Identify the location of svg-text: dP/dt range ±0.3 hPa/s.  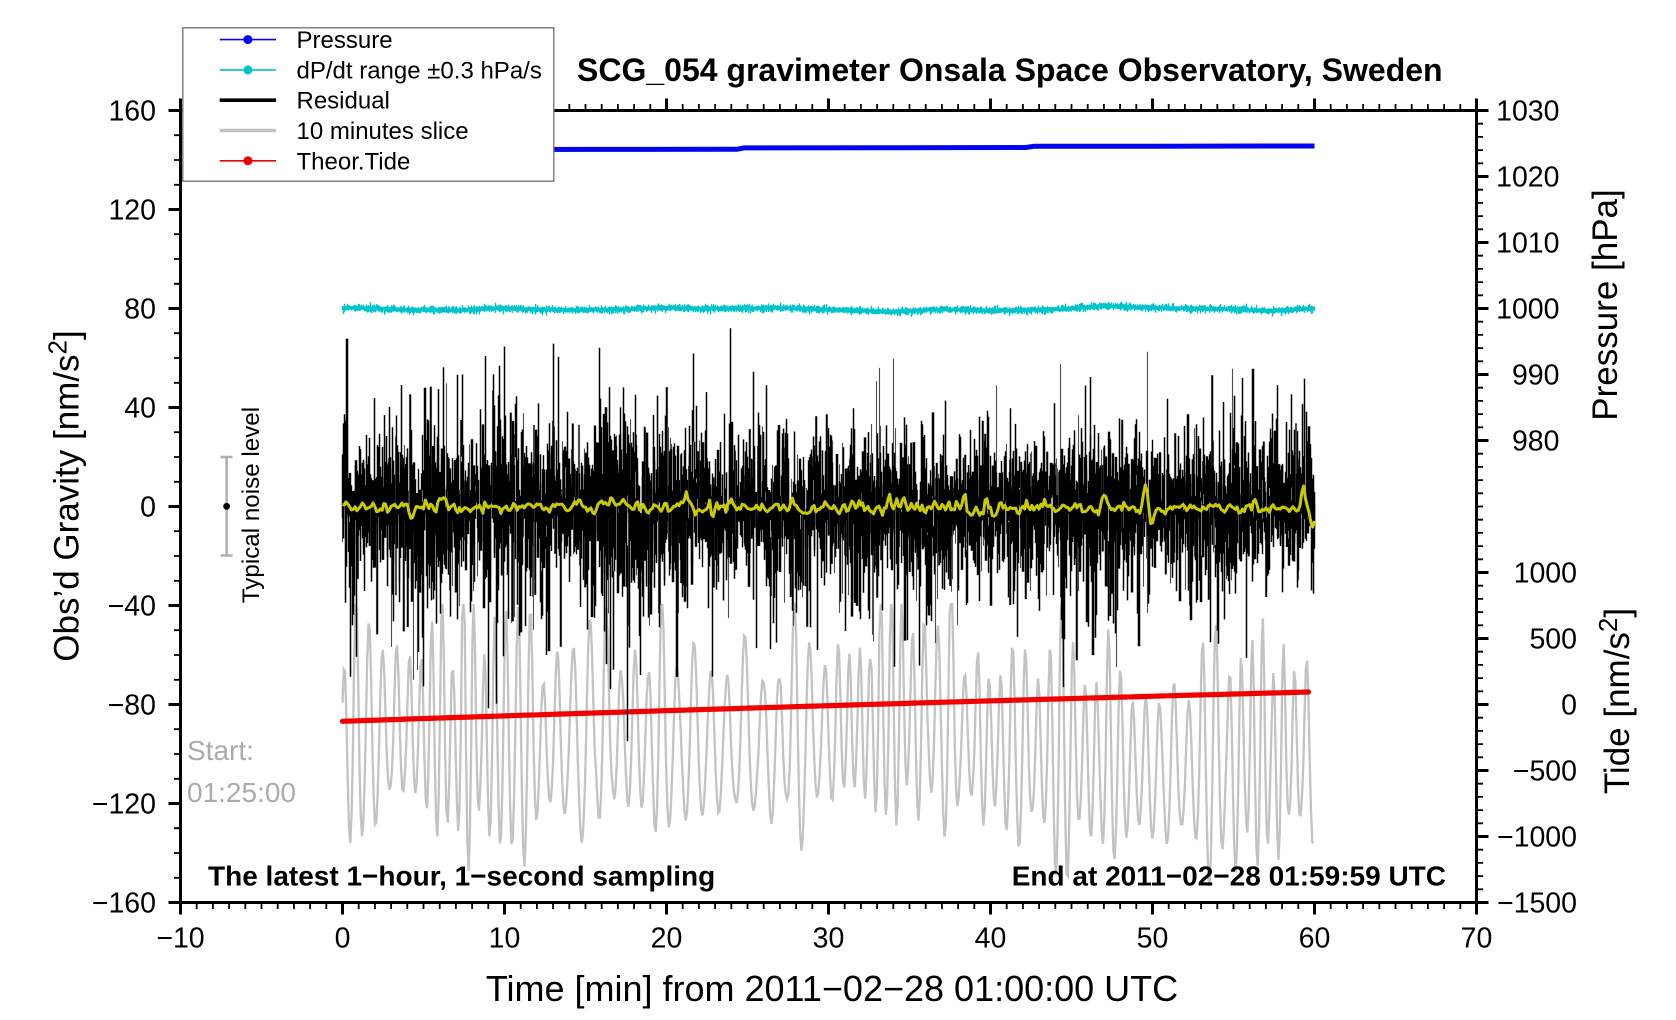
(419, 70).